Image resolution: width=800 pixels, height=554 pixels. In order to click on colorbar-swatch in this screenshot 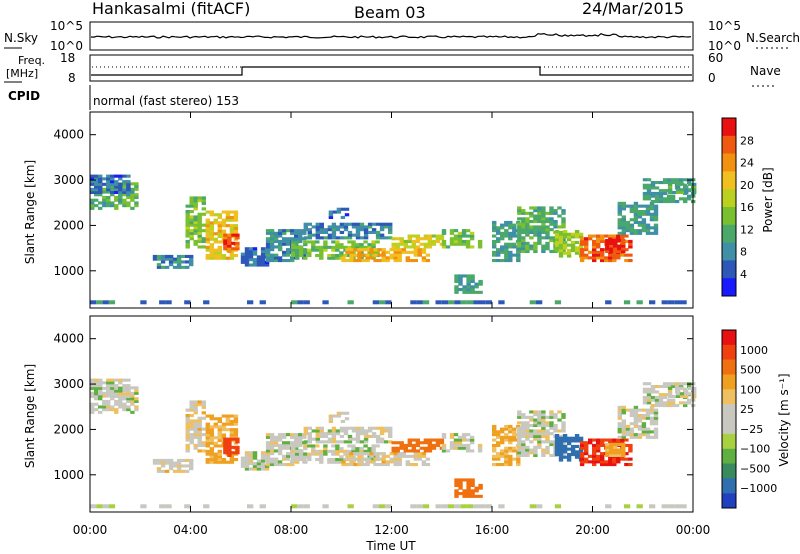, I will do `click(729, 127)`.